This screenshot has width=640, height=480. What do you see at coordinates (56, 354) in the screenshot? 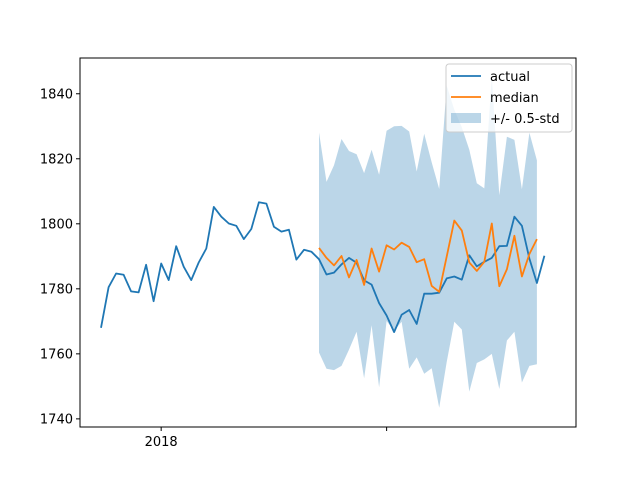
I see `y-tick-label: 1760` at bounding box center [56, 354].